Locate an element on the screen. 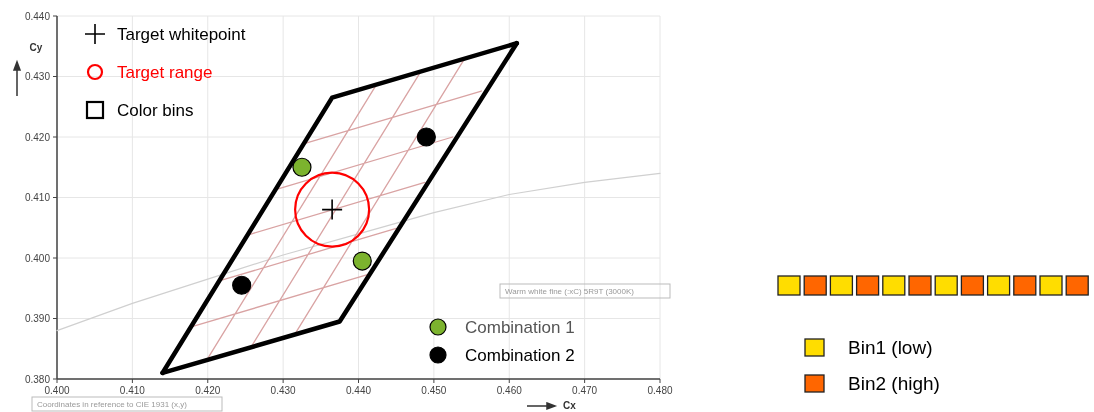  legend-label: Target whitepoint is located at coordinates (181, 34).